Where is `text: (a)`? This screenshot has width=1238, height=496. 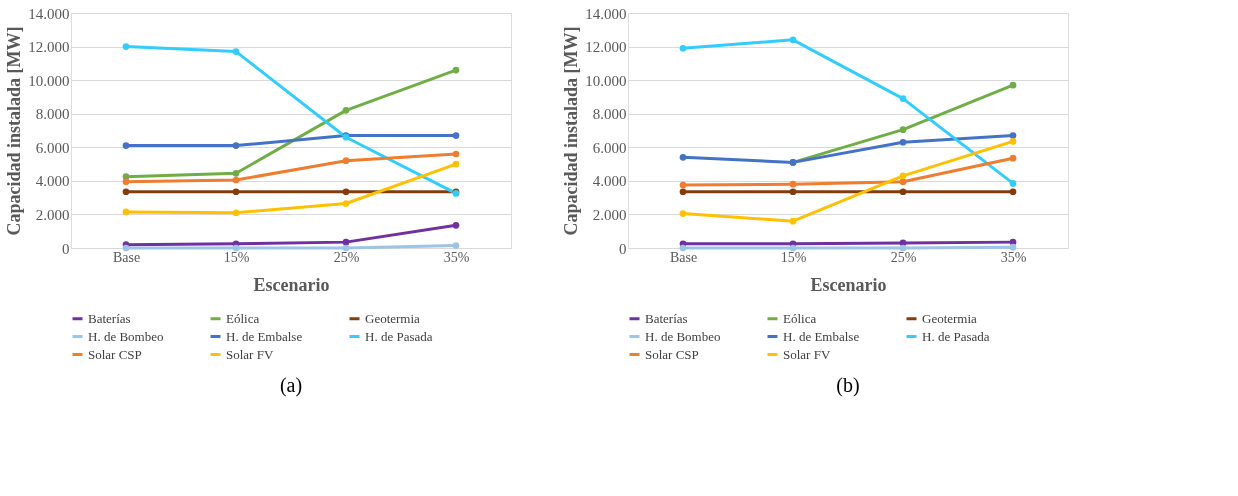 text: (a) is located at coordinates (291, 385).